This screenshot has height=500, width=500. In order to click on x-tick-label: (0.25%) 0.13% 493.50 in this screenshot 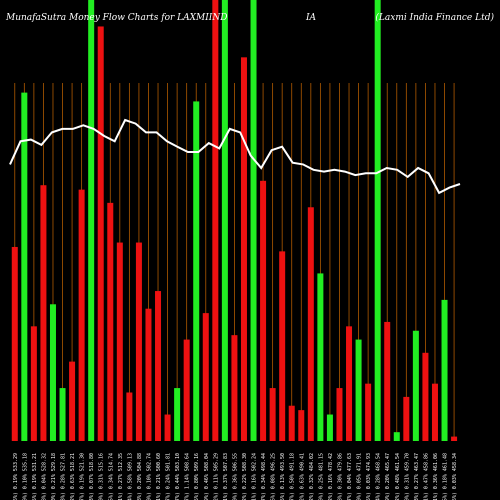, I will do `click(283, 476)`.